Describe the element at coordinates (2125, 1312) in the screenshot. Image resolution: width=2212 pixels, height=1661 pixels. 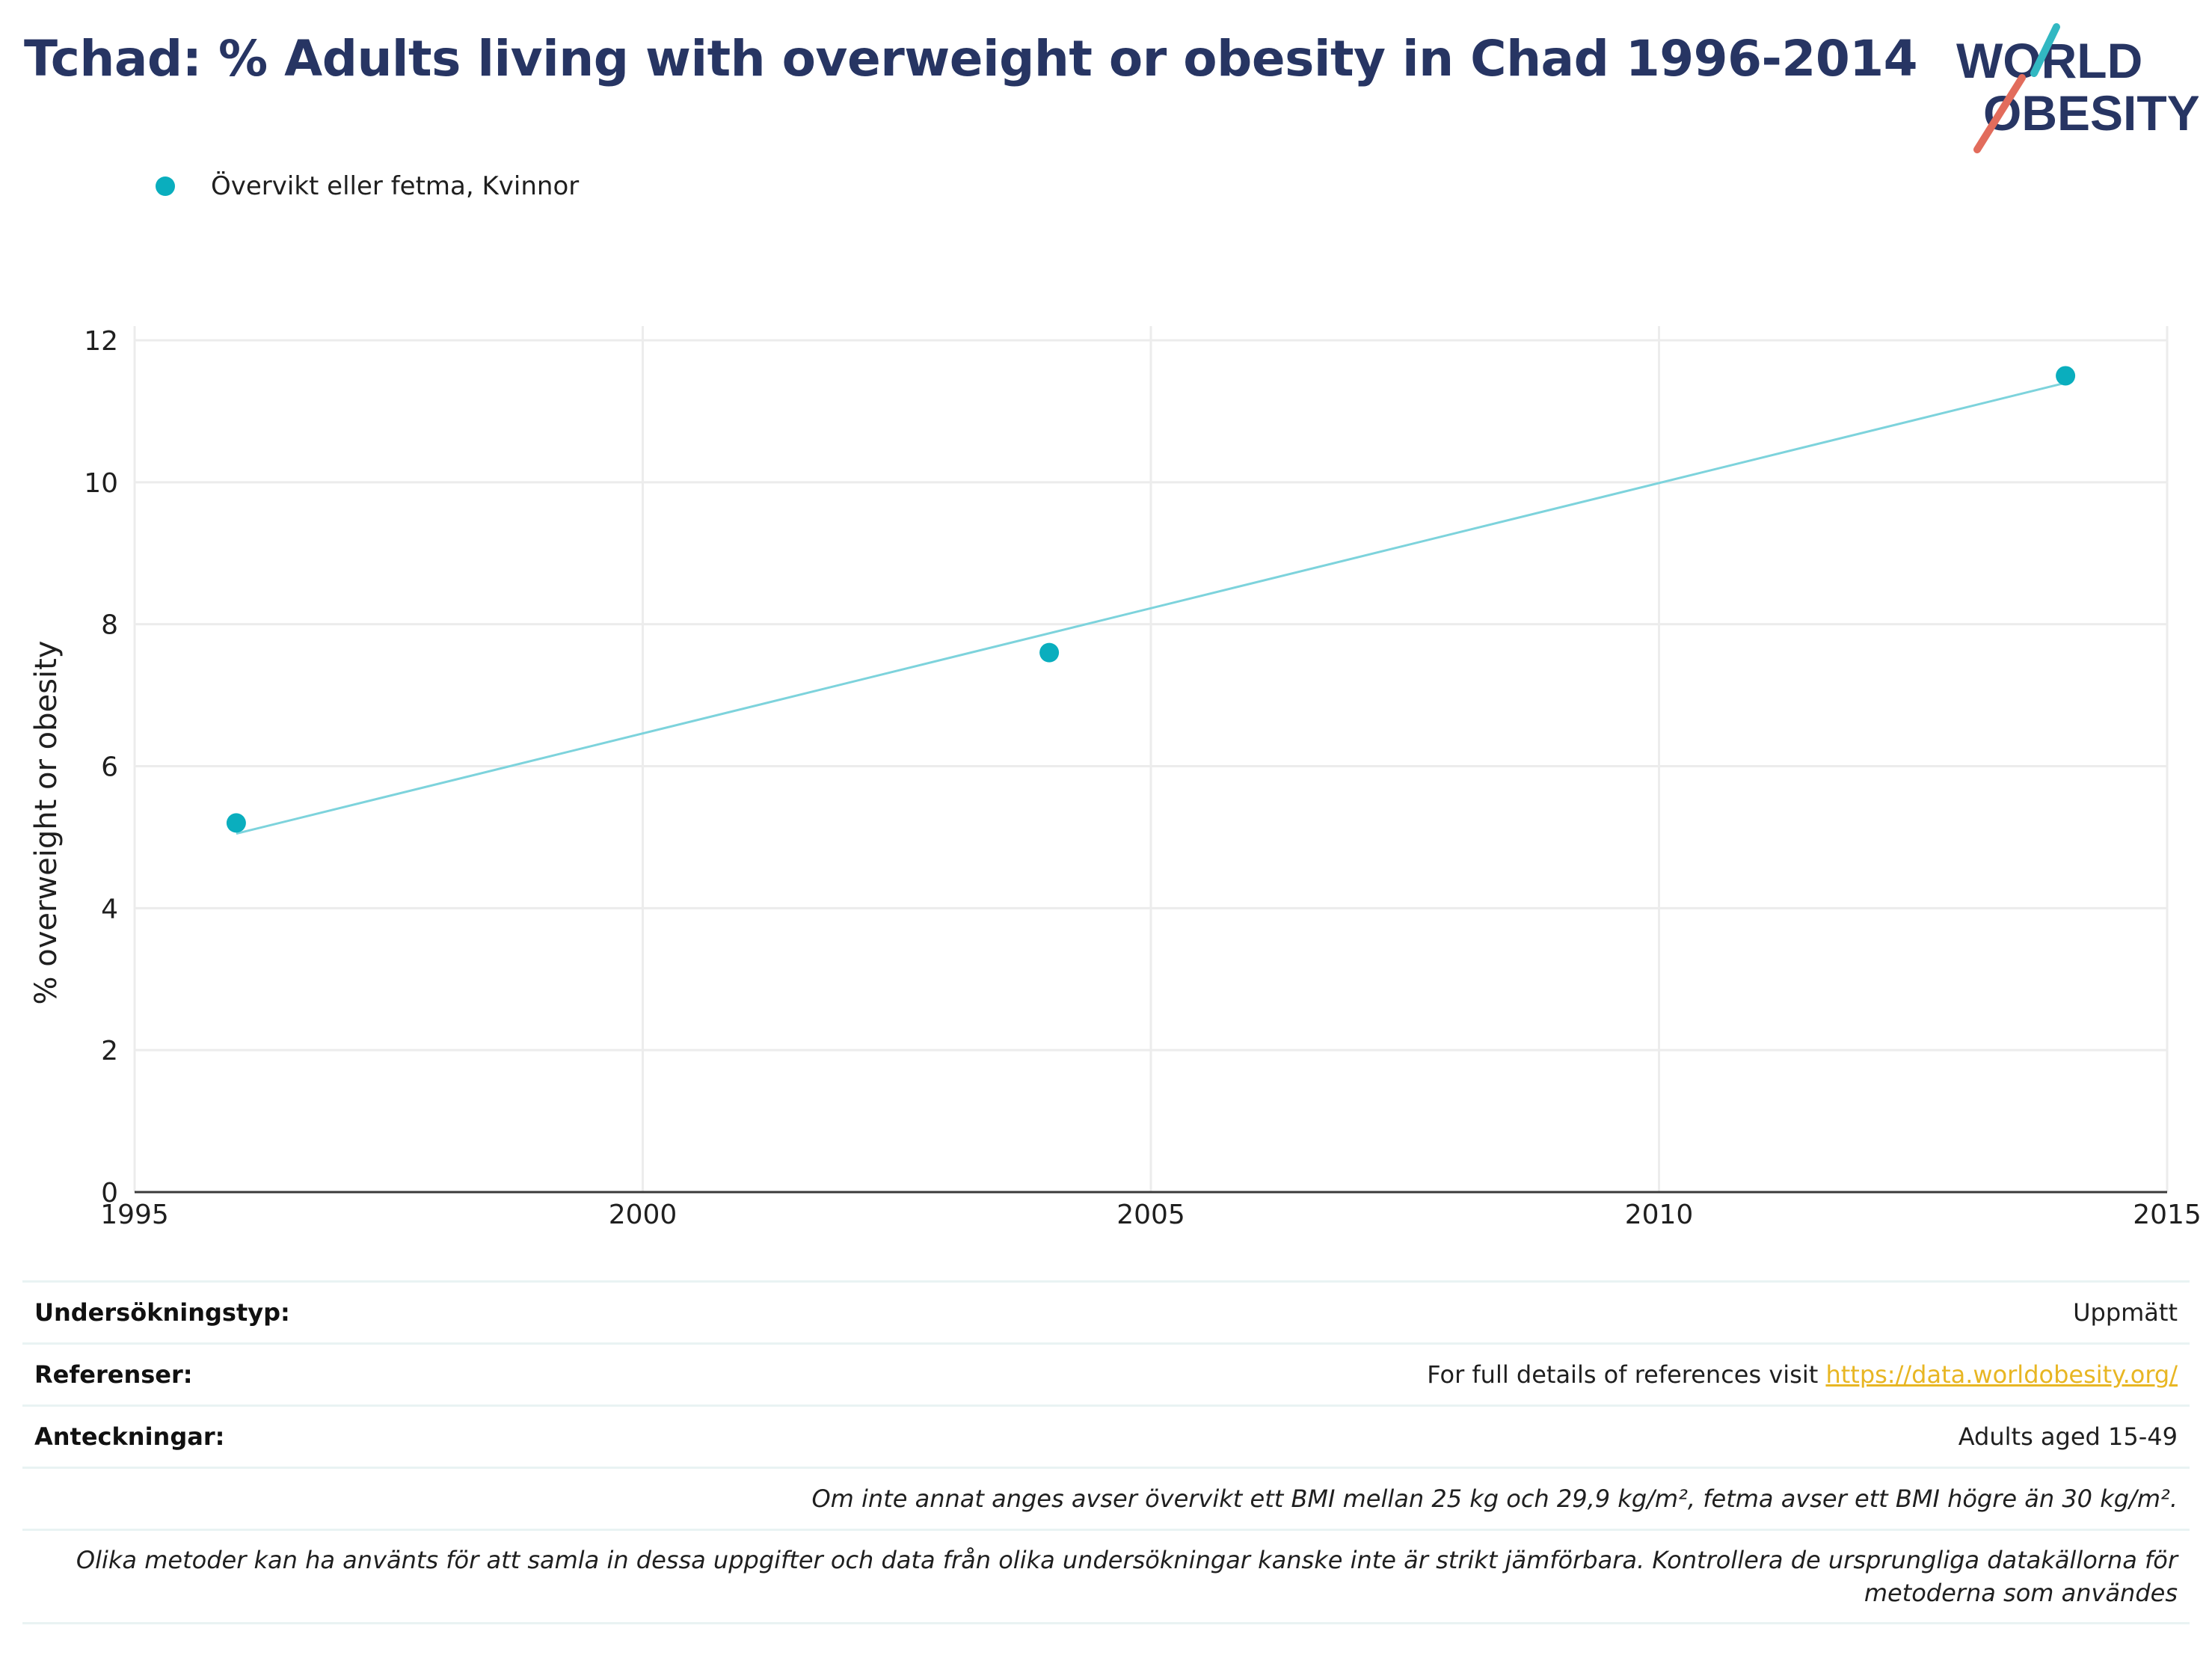
I see `survey-type-value: Uppmätt` at that location.